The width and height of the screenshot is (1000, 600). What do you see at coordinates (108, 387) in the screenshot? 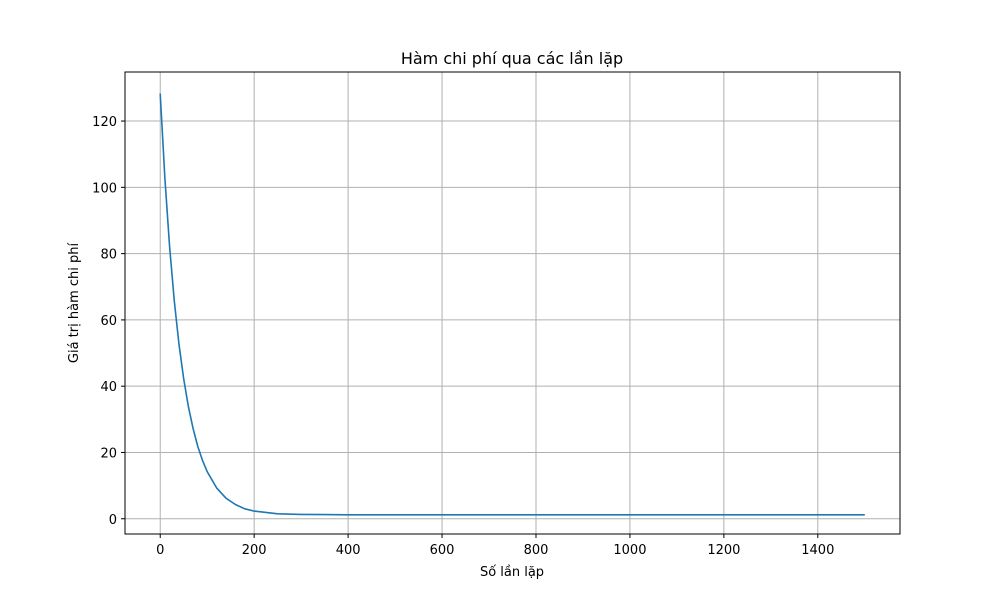
I see `y-tick-label: 40` at bounding box center [108, 387].